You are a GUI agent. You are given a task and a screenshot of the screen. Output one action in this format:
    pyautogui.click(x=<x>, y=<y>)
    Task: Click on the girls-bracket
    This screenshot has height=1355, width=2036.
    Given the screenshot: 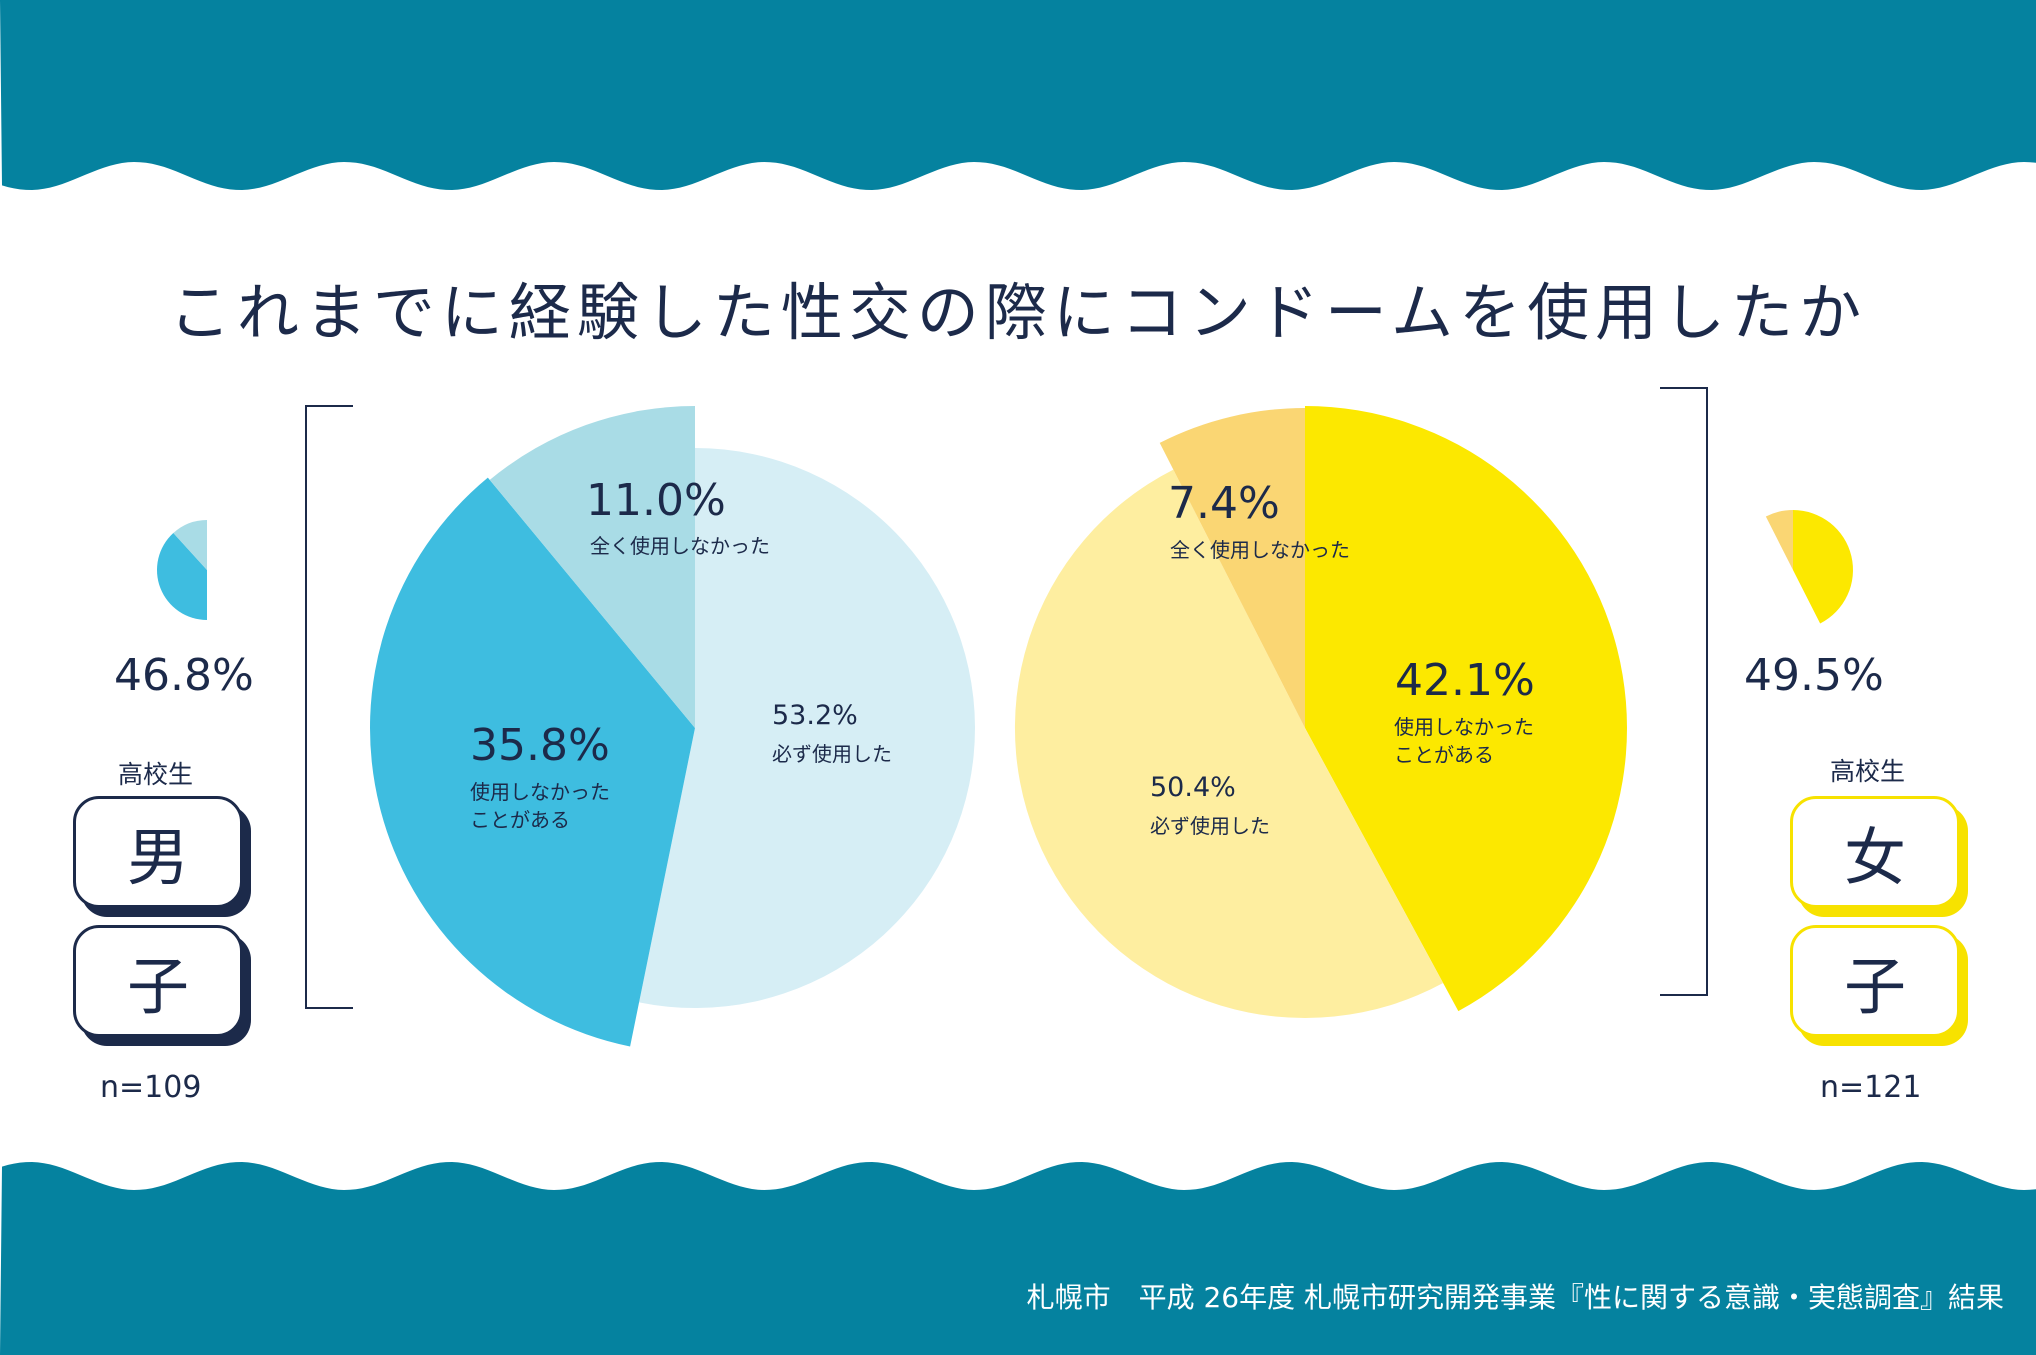 What is the action you would take?
    pyautogui.click(x=1684, y=691)
    